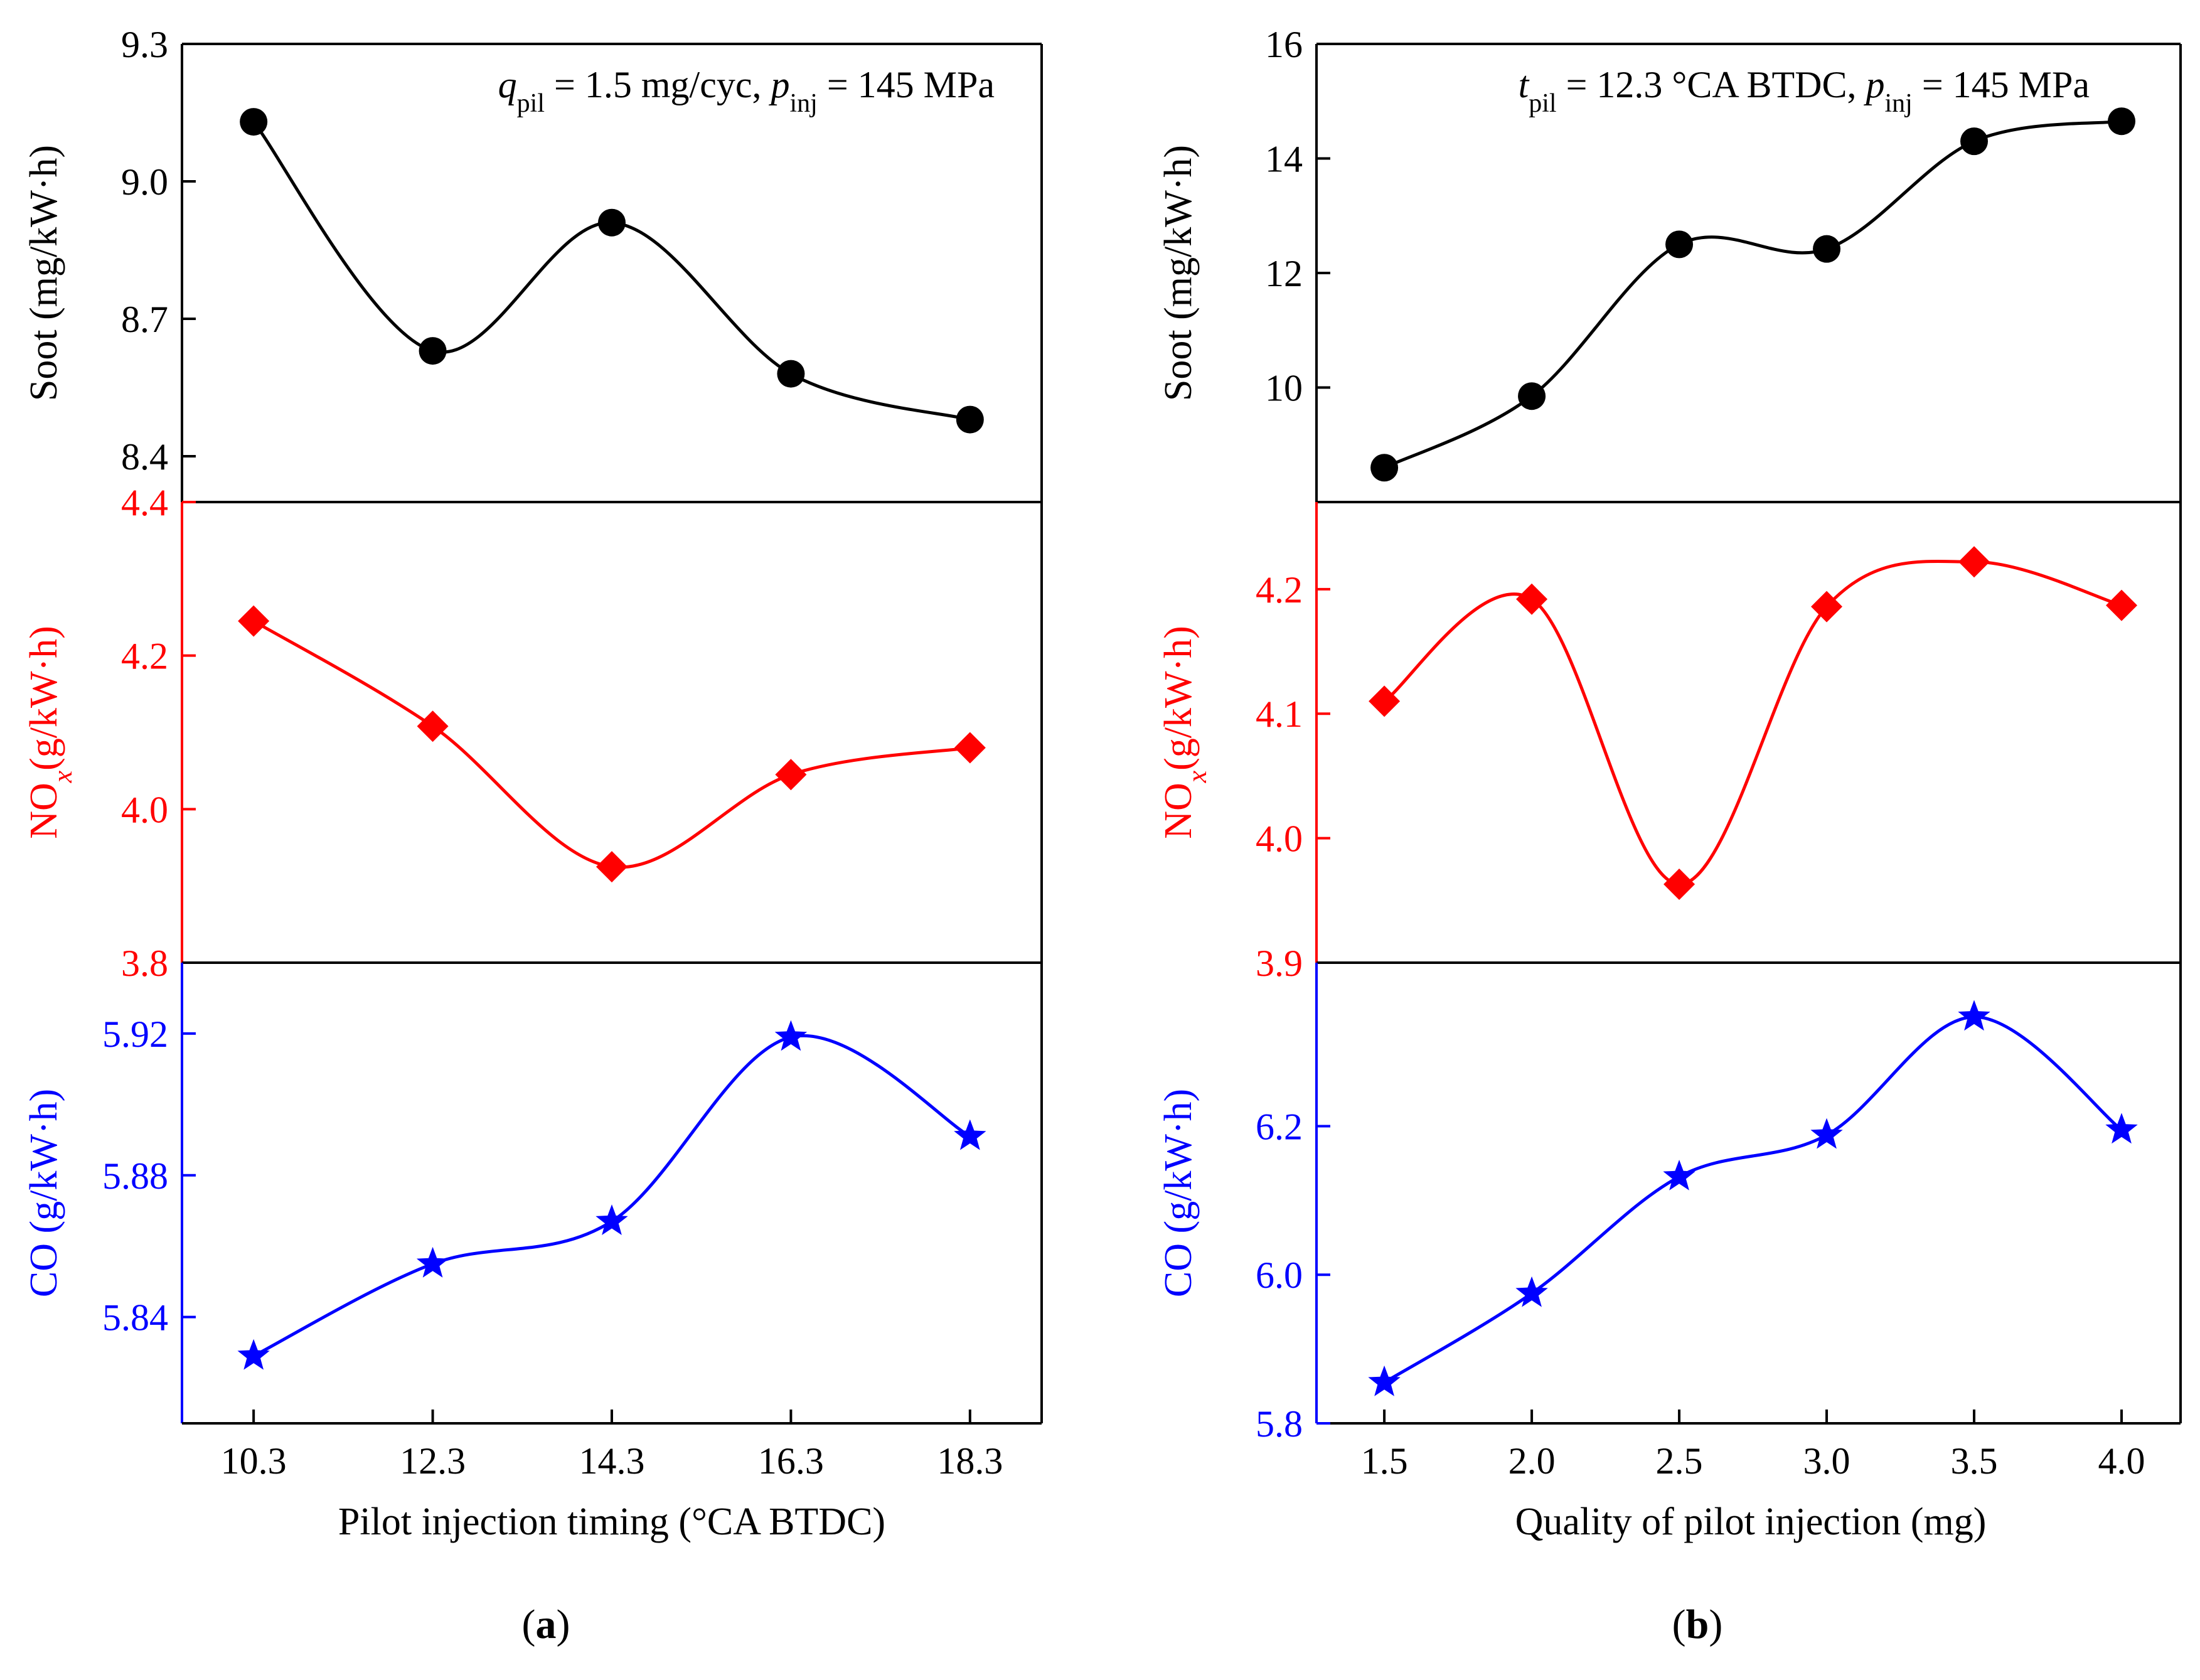 The image size is (2200, 1680). I want to click on y-tick-label: 6.2, so click(1279, 1126).